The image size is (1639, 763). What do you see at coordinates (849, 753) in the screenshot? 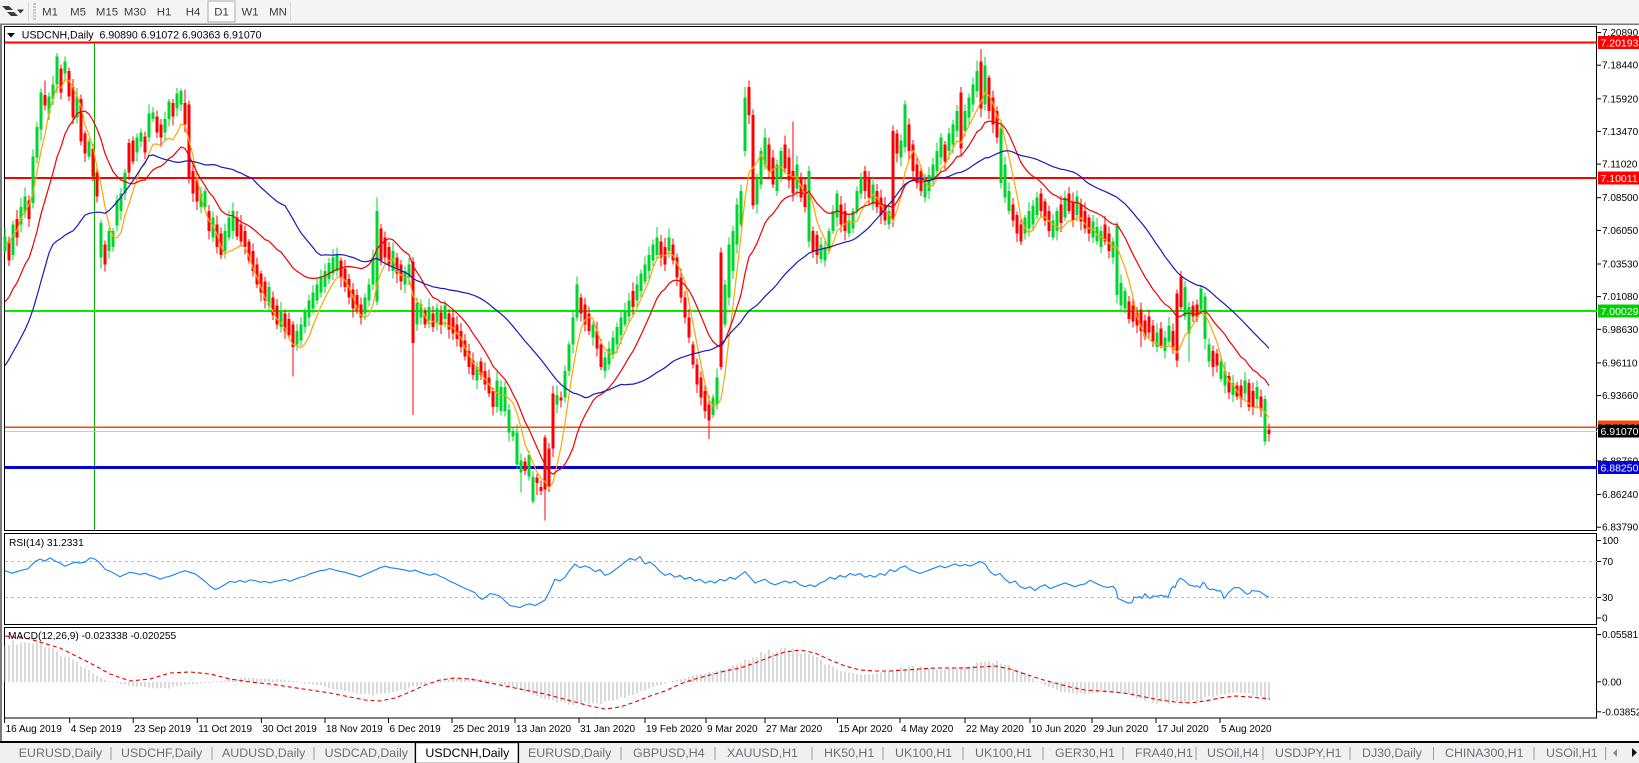
I see `svg-text: HK50,H1` at bounding box center [849, 753].